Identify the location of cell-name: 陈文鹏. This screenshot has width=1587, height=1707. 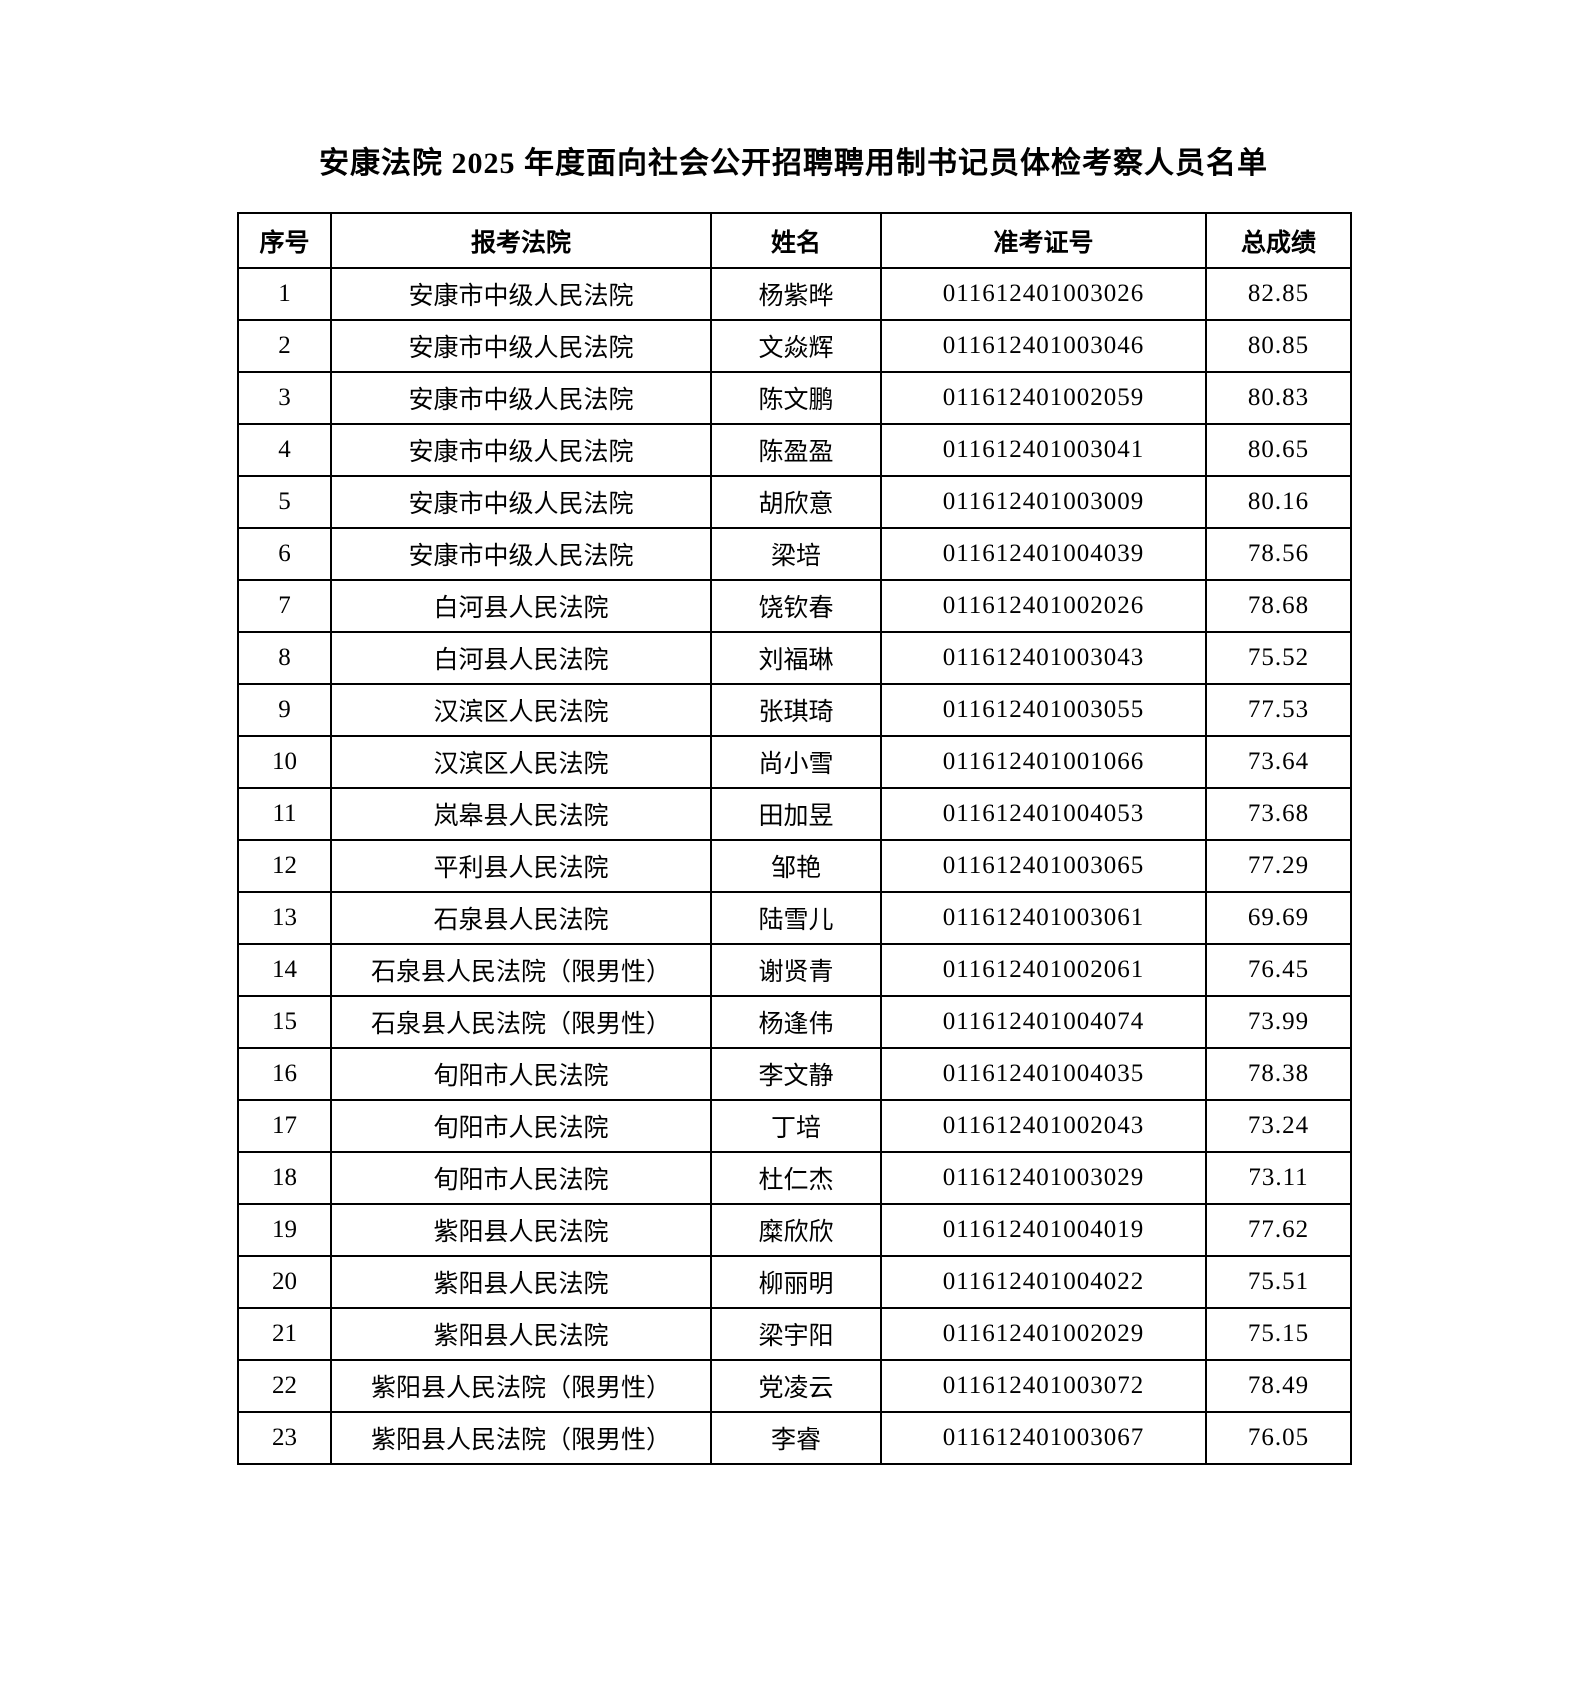
(796, 398).